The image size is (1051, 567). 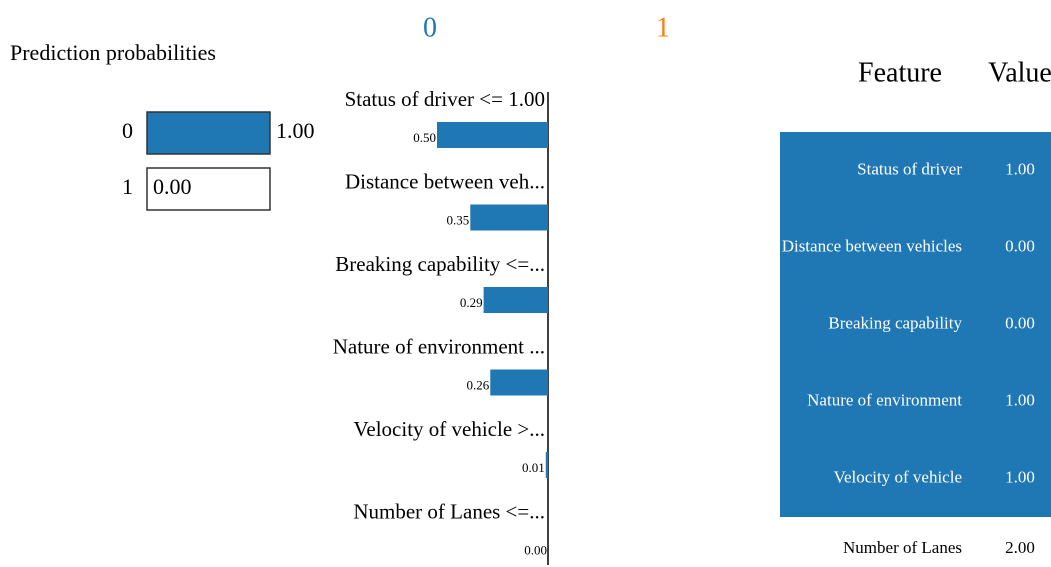 What do you see at coordinates (535, 549) in the screenshot?
I see `weight-label: 0.00` at bounding box center [535, 549].